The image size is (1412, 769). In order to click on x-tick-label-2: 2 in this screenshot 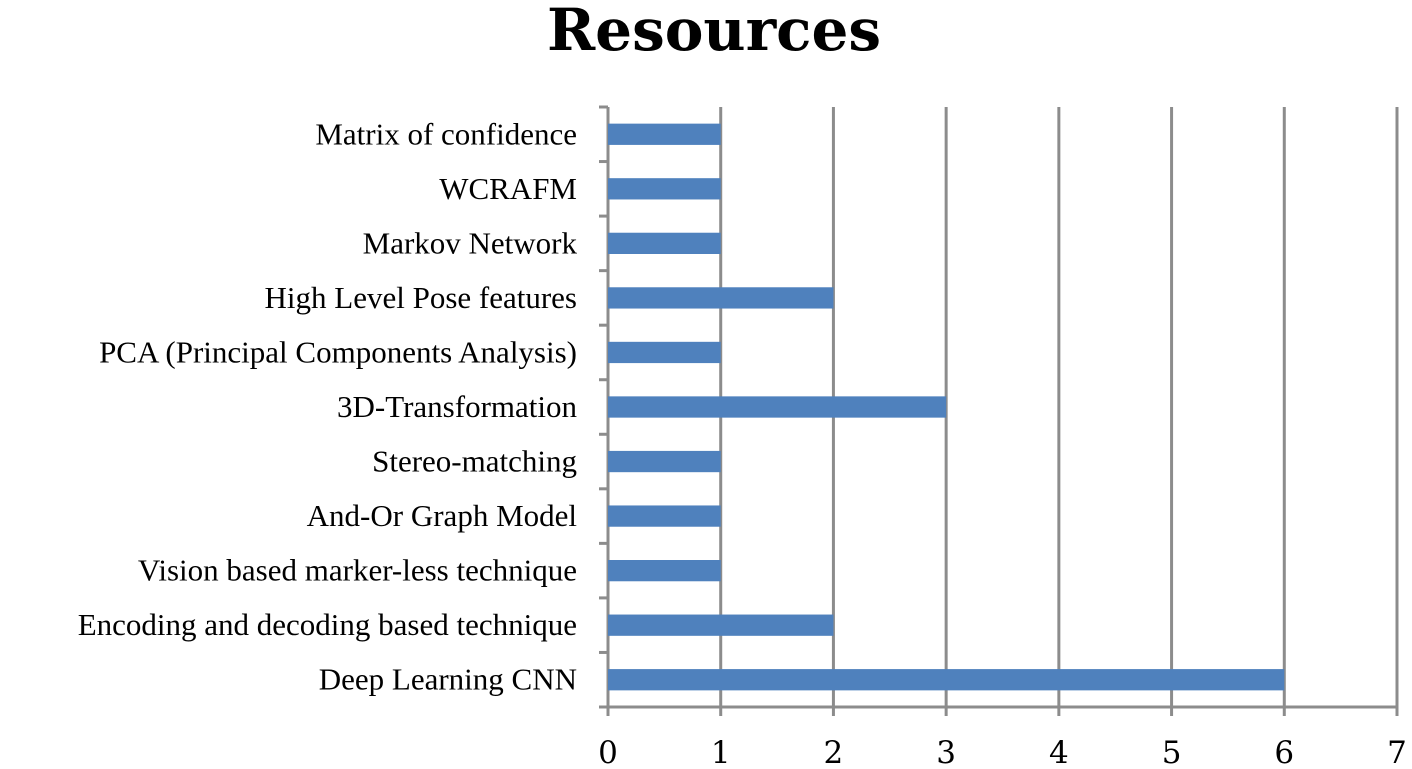, I will do `click(834, 752)`.